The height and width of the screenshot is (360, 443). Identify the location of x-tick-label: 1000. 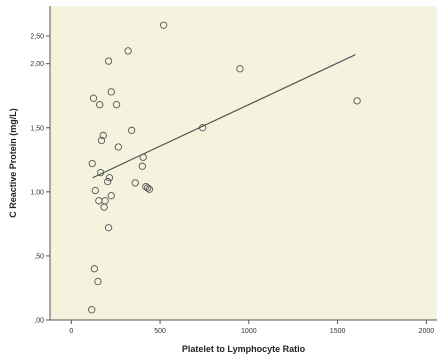
(249, 331).